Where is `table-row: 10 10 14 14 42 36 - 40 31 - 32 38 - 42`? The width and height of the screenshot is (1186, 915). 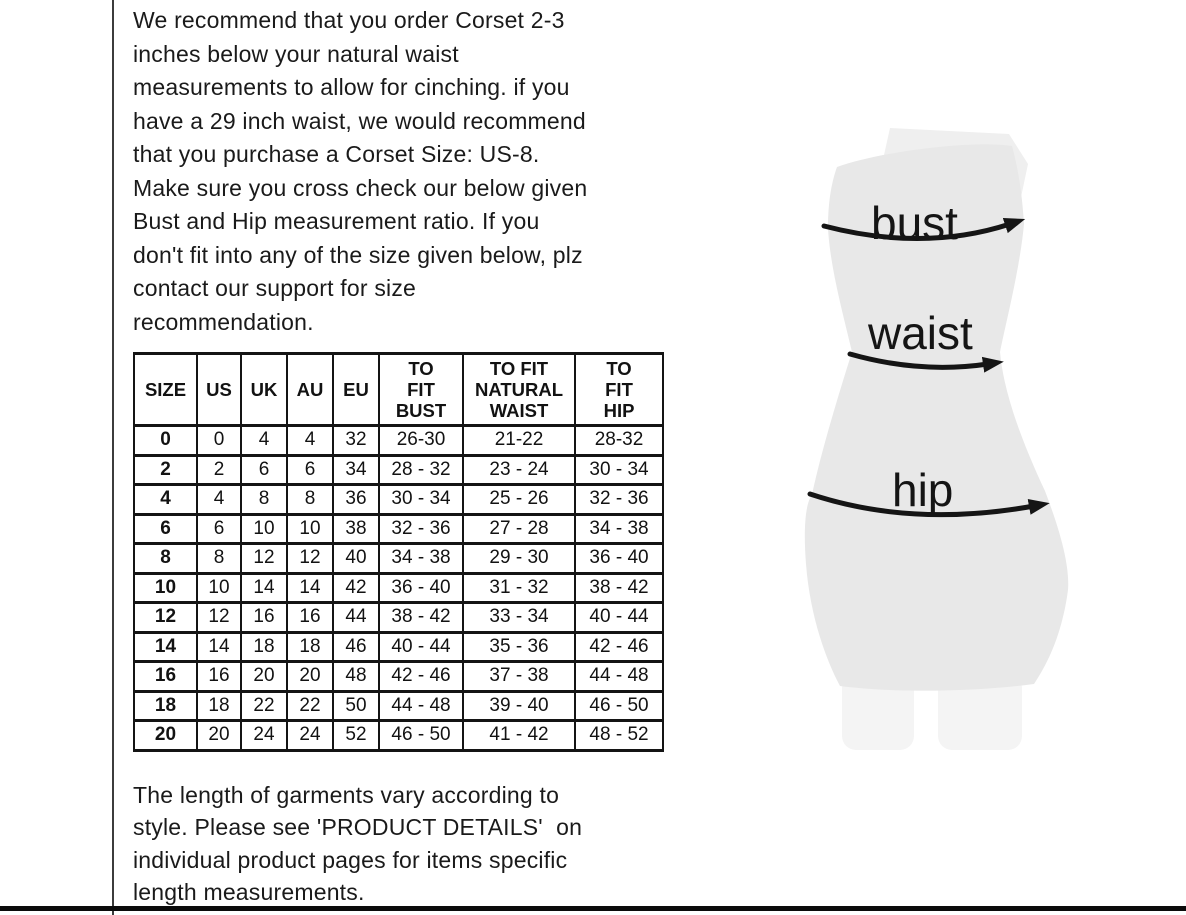
table-row: 10 10 14 14 42 36 - 40 31 - 32 38 - 42 is located at coordinates (398, 587).